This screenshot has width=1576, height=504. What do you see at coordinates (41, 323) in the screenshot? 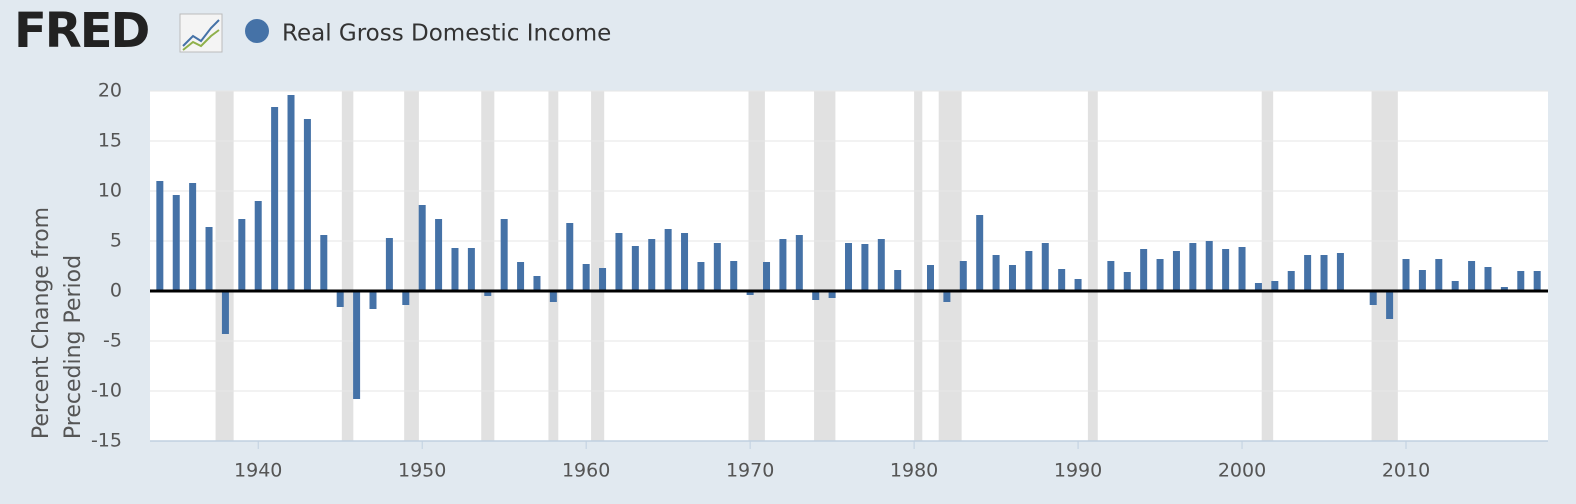
I see `y-axis-label: Percent Change from` at bounding box center [41, 323].